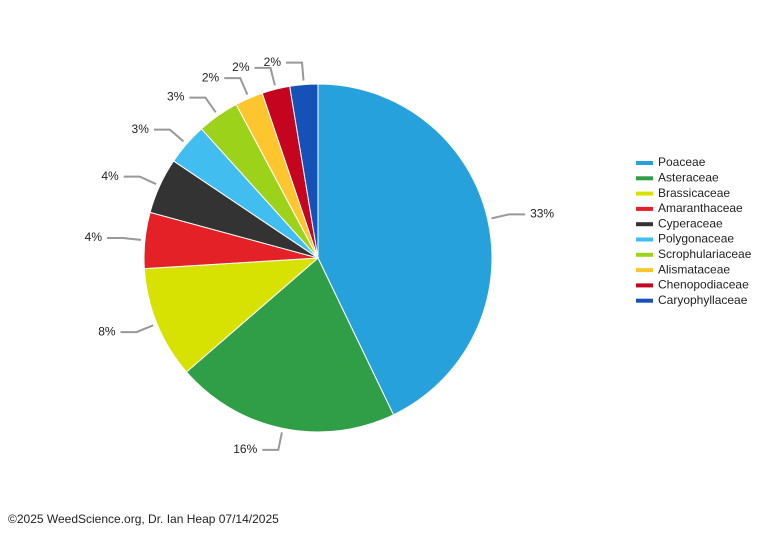 The height and width of the screenshot is (535, 774). What do you see at coordinates (703, 285) in the screenshot?
I see `legend-label: Chenopodiaceae` at bounding box center [703, 285].